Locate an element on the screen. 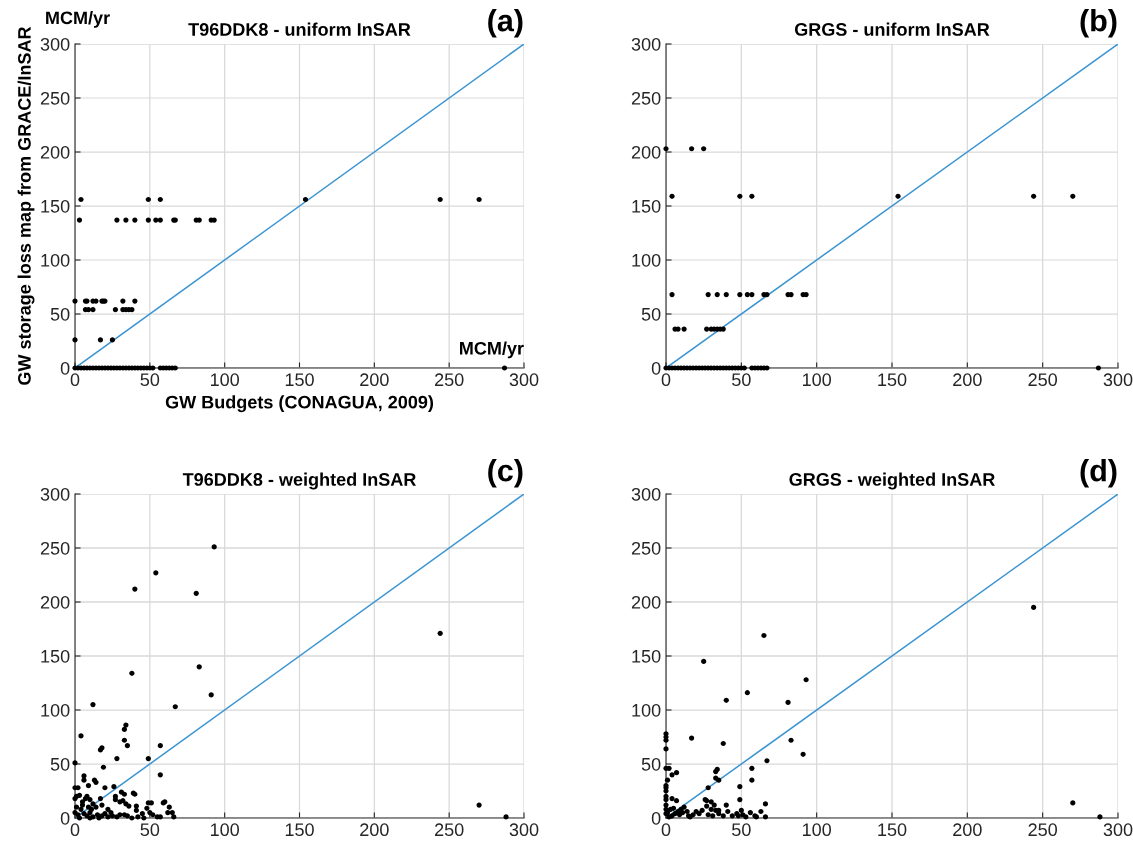 This screenshot has height=847, width=1133. chart-title: T96DDK8 - uniform InSAR is located at coordinates (299, 29).